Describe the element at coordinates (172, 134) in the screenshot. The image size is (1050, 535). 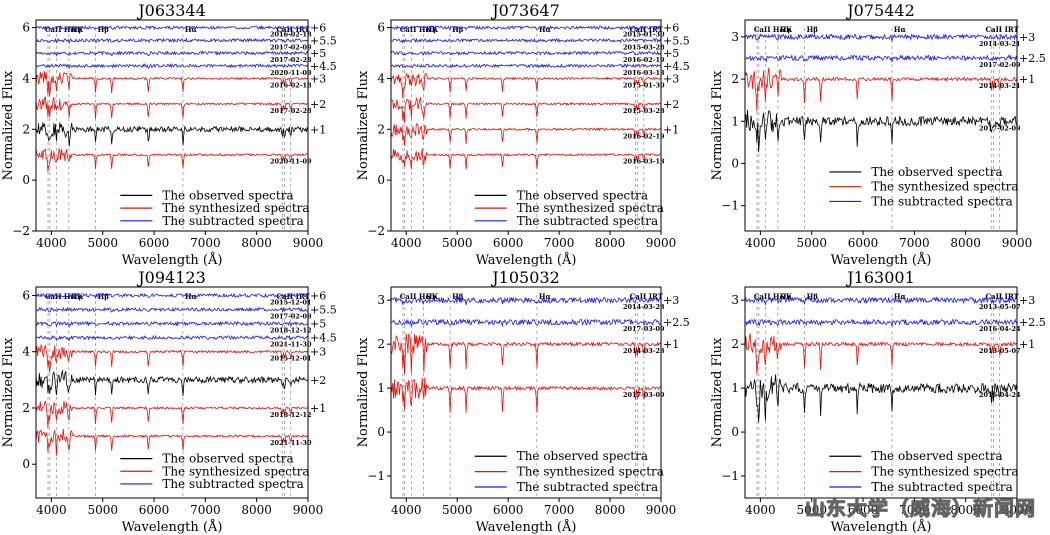
I see `spectrum-line-observed` at that location.